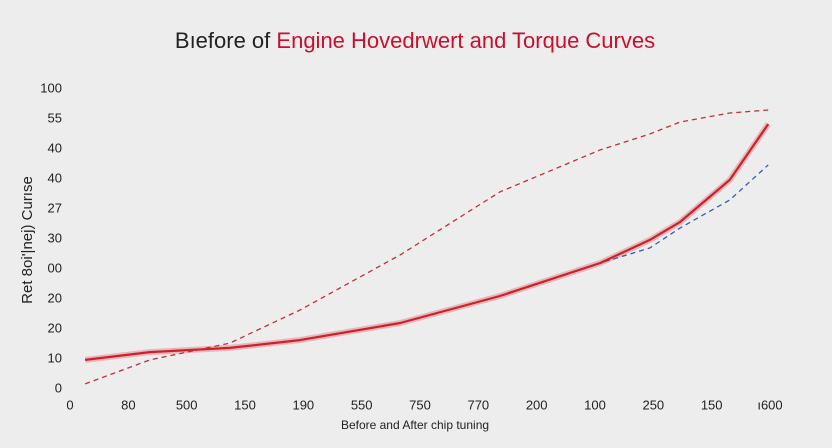  I want to click on x-tick-label: 0, so click(69, 404).